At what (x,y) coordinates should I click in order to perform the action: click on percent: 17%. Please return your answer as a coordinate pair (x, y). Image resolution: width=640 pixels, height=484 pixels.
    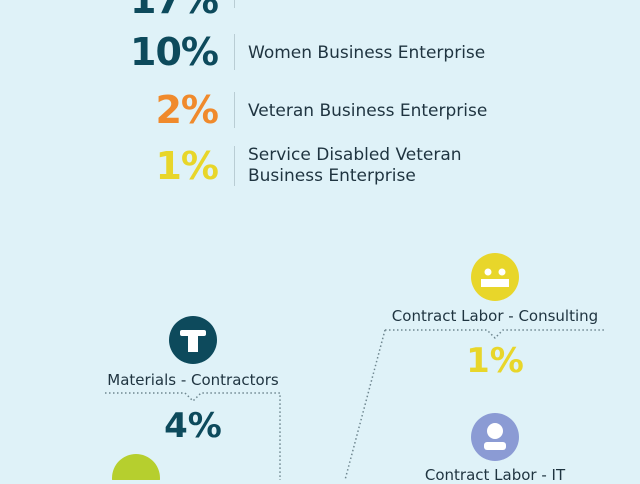
    Looking at the image, I should click on (174, 11).